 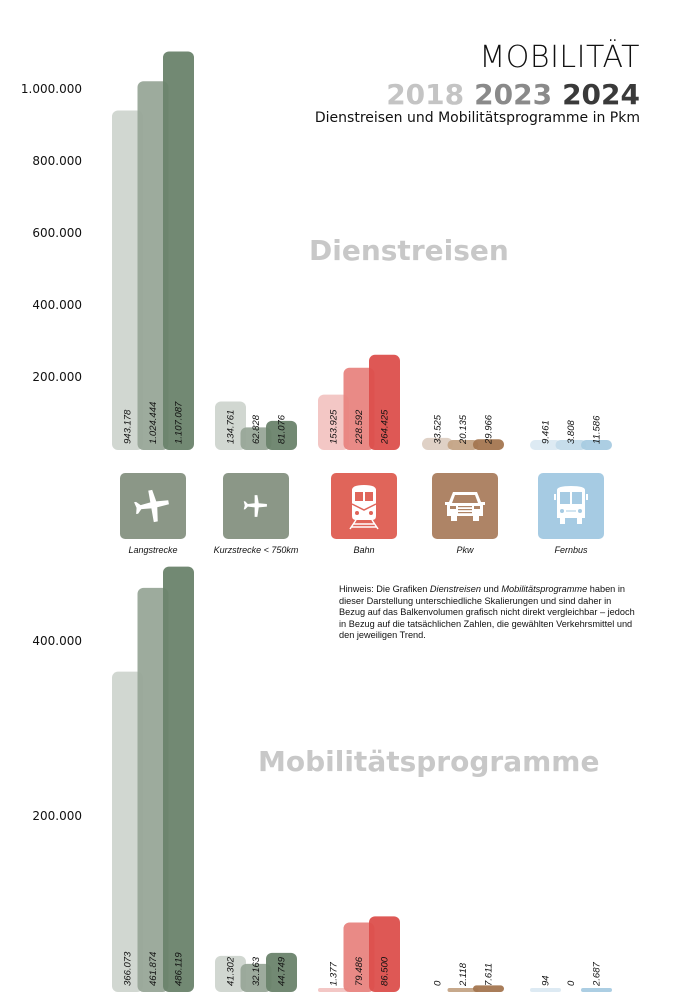 What do you see at coordinates (256, 550) in the screenshot?
I see `mode-label-kurzstrecke: Kurzstrecke < 750km` at bounding box center [256, 550].